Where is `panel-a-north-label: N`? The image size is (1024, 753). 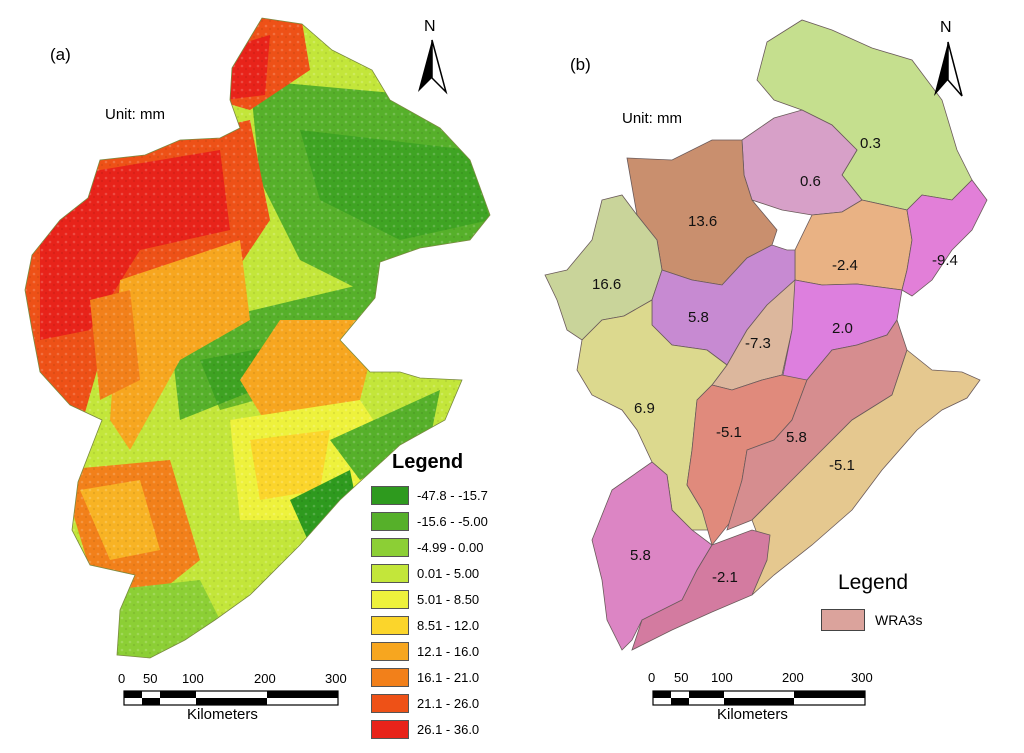
panel-a-north-label: N is located at coordinates (430, 26).